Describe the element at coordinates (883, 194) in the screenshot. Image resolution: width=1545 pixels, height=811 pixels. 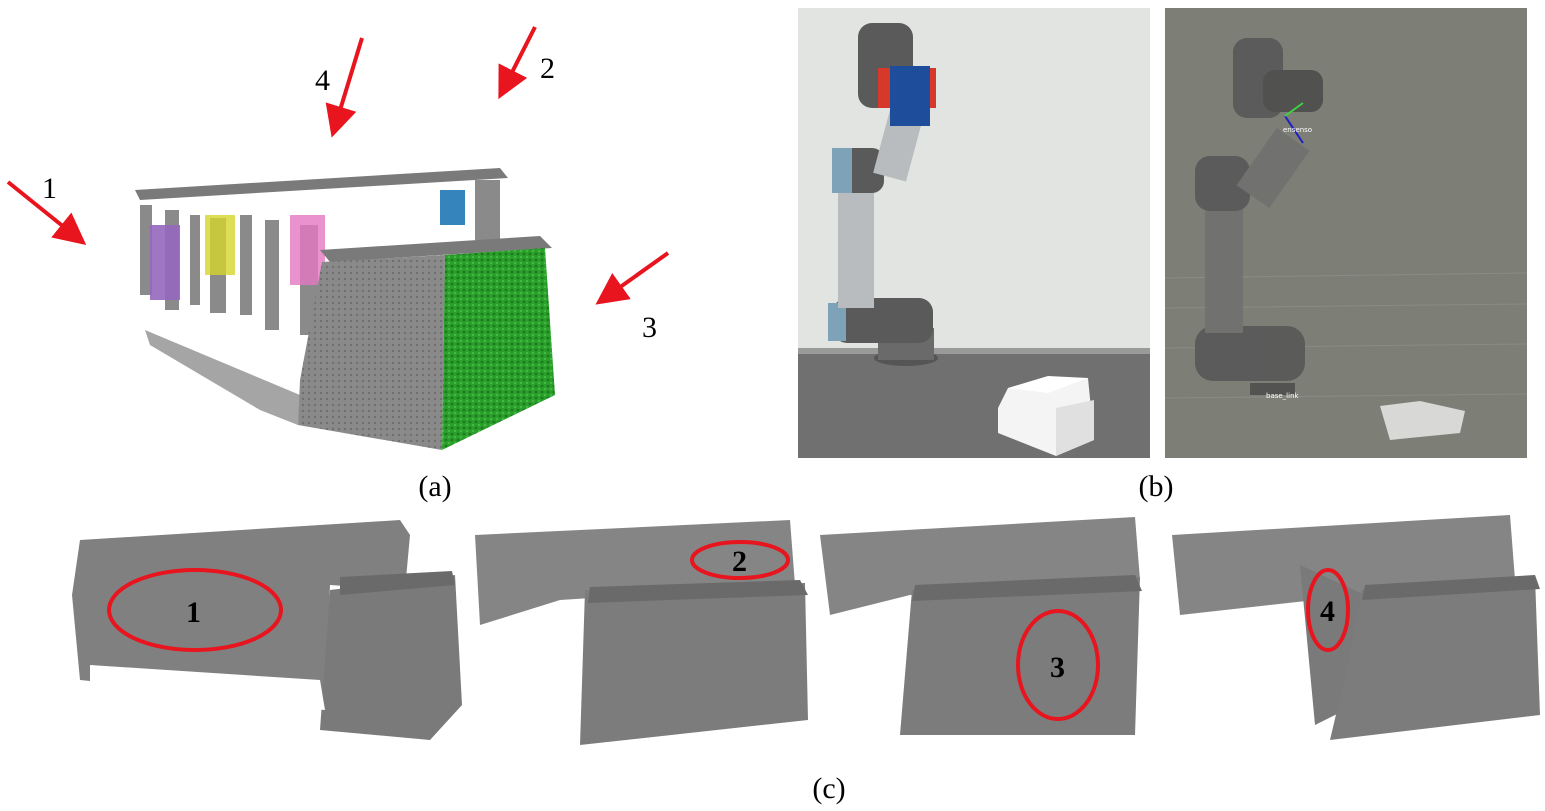
I see `robot-arm-photo` at that location.